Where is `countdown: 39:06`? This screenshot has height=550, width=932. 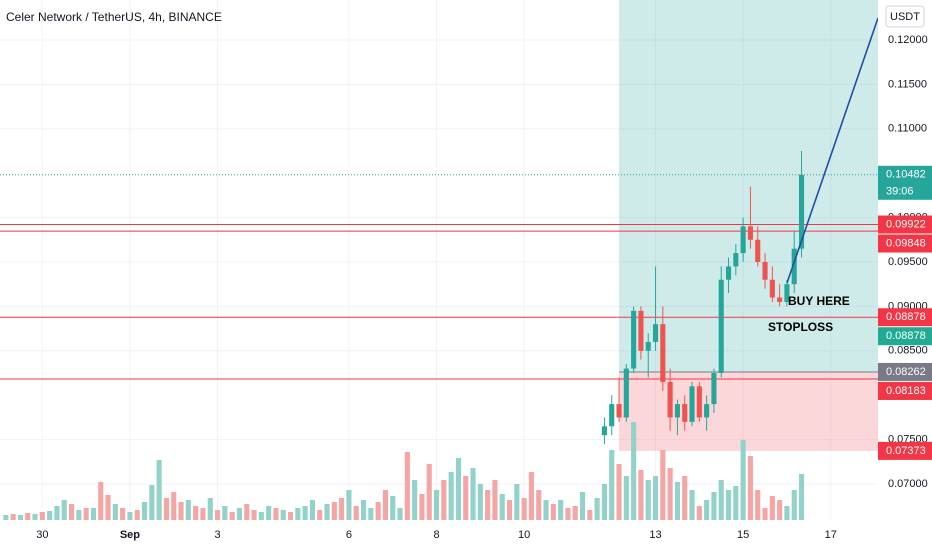 countdown: 39:06 is located at coordinates (900, 192).